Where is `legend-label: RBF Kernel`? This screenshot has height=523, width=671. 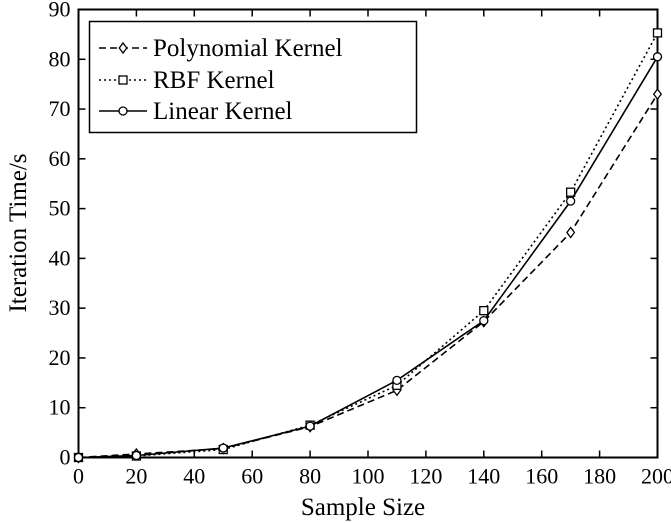 legend-label: RBF Kernel is located at coordinates (214, 80).